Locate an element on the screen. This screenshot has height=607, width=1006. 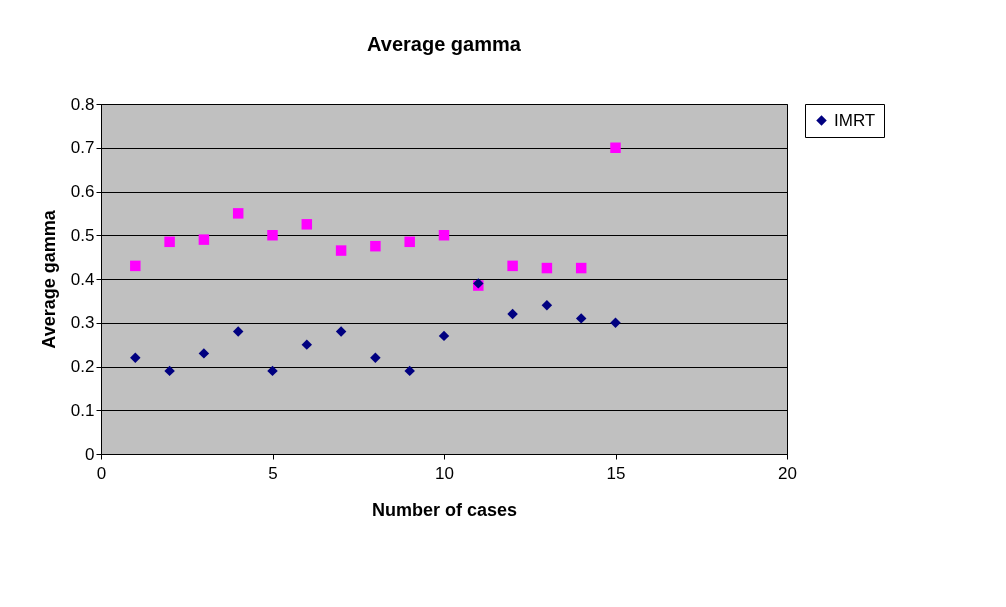
y-tick-label: 0.8 is located at coordinates (82, 104).